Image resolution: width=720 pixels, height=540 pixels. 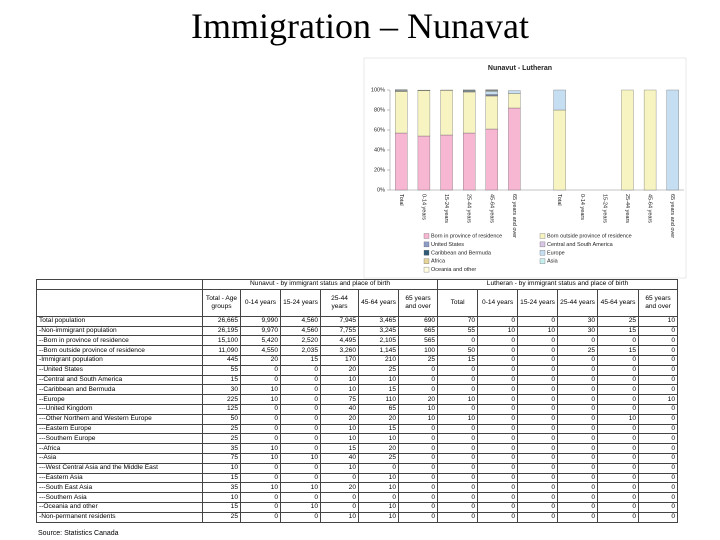 What do you see at coordinates (453, 270) in the screenshot?
I see `legend-label: Oceania and other` at bounding box center [453, 270].